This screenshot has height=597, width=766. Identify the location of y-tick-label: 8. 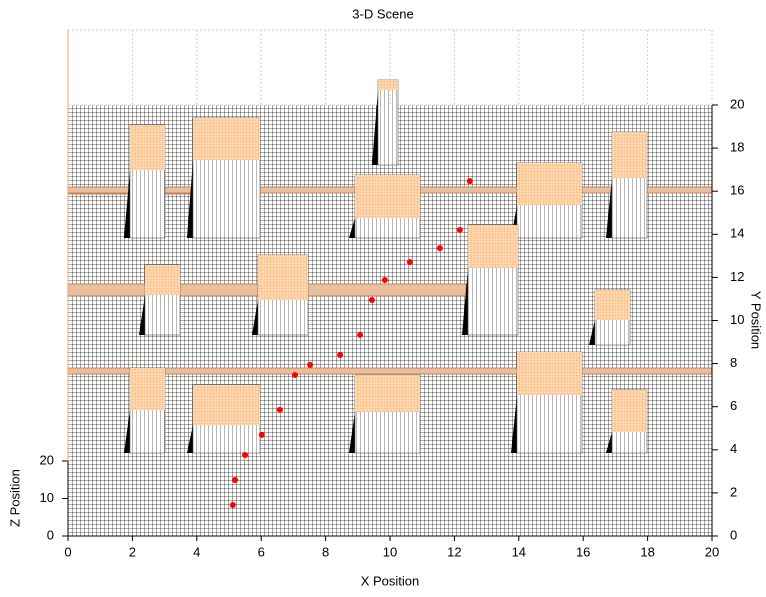
(733, 362).